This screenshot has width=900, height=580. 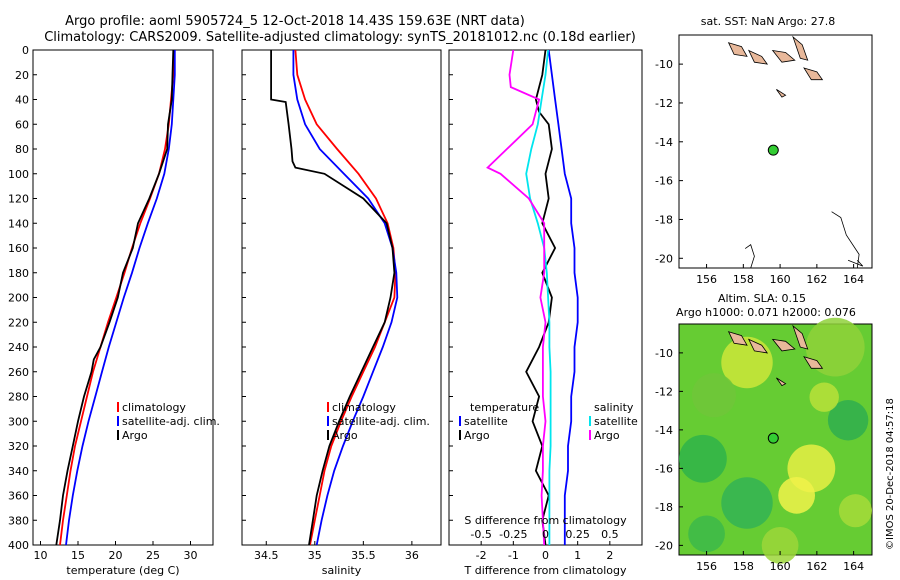 What do you see at coordinates (18, 496) in the screenshot?
I see `temperature-ytick-label: 360` at bounding box center [18, 496].